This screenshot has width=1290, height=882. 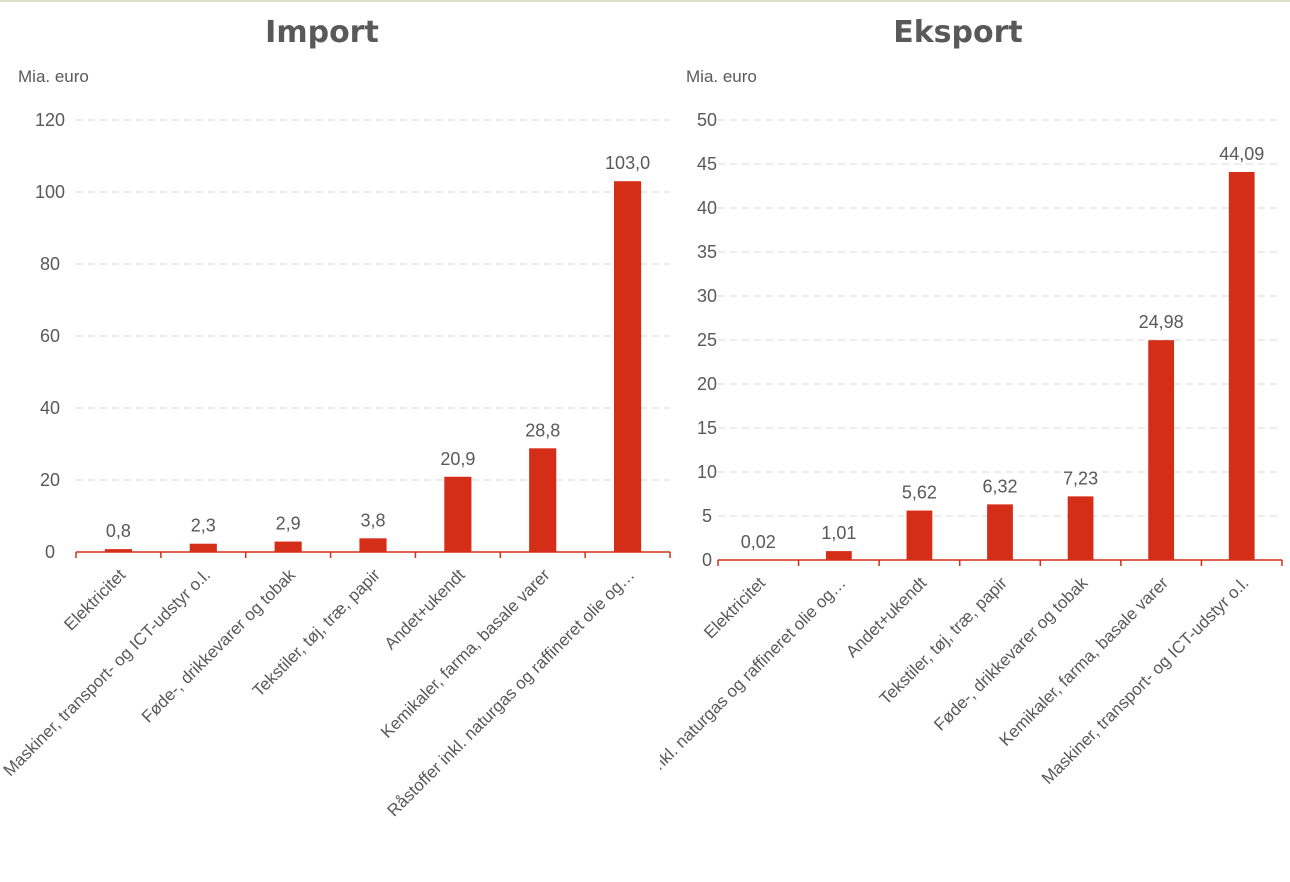 What do you see at coordinates (958, 32) in the screenshot?
I see `chart-title: Eksport` at bounding box center [958, 32].